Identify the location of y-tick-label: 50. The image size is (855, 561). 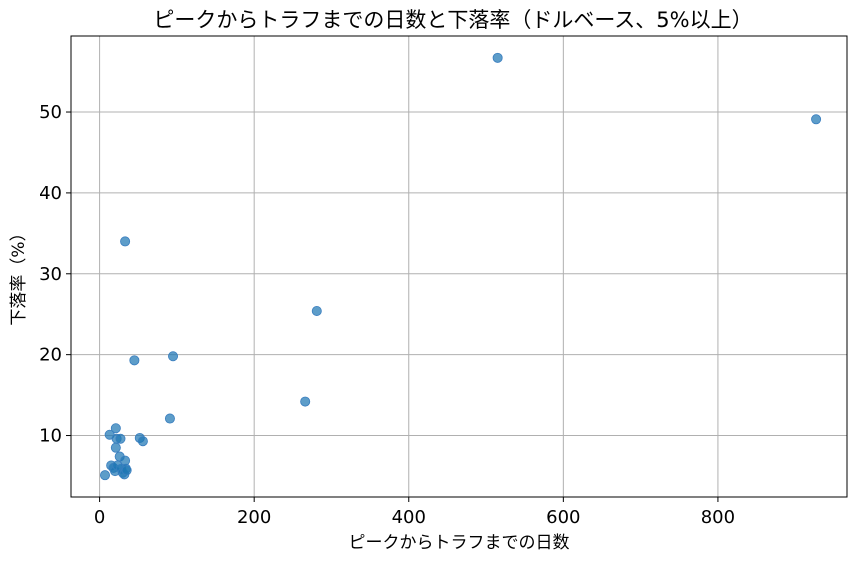
(50, 112).